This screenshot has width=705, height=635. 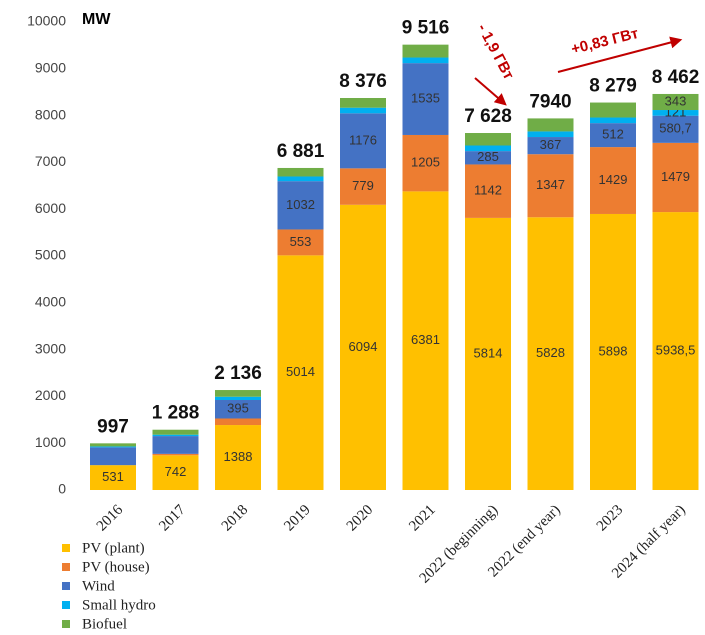 I want to click on data-label: 1205, so click(x=425, y=162).